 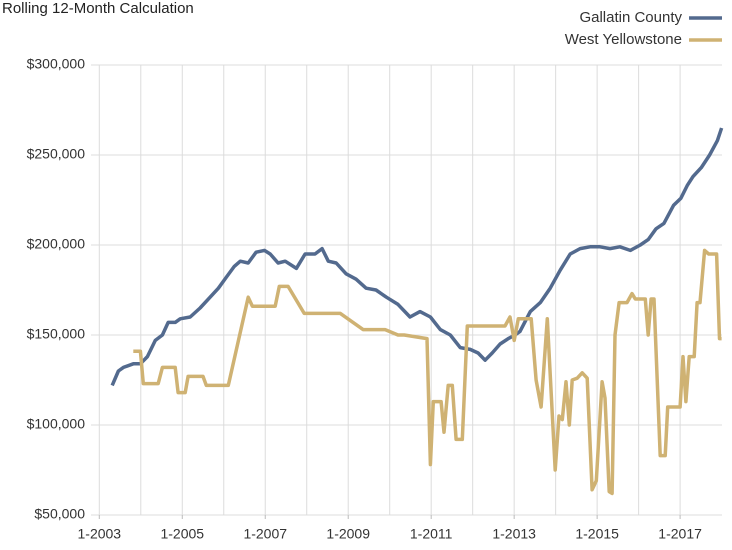 I want to click on y-tick-label: $250,000, so click(x=56, y=154).